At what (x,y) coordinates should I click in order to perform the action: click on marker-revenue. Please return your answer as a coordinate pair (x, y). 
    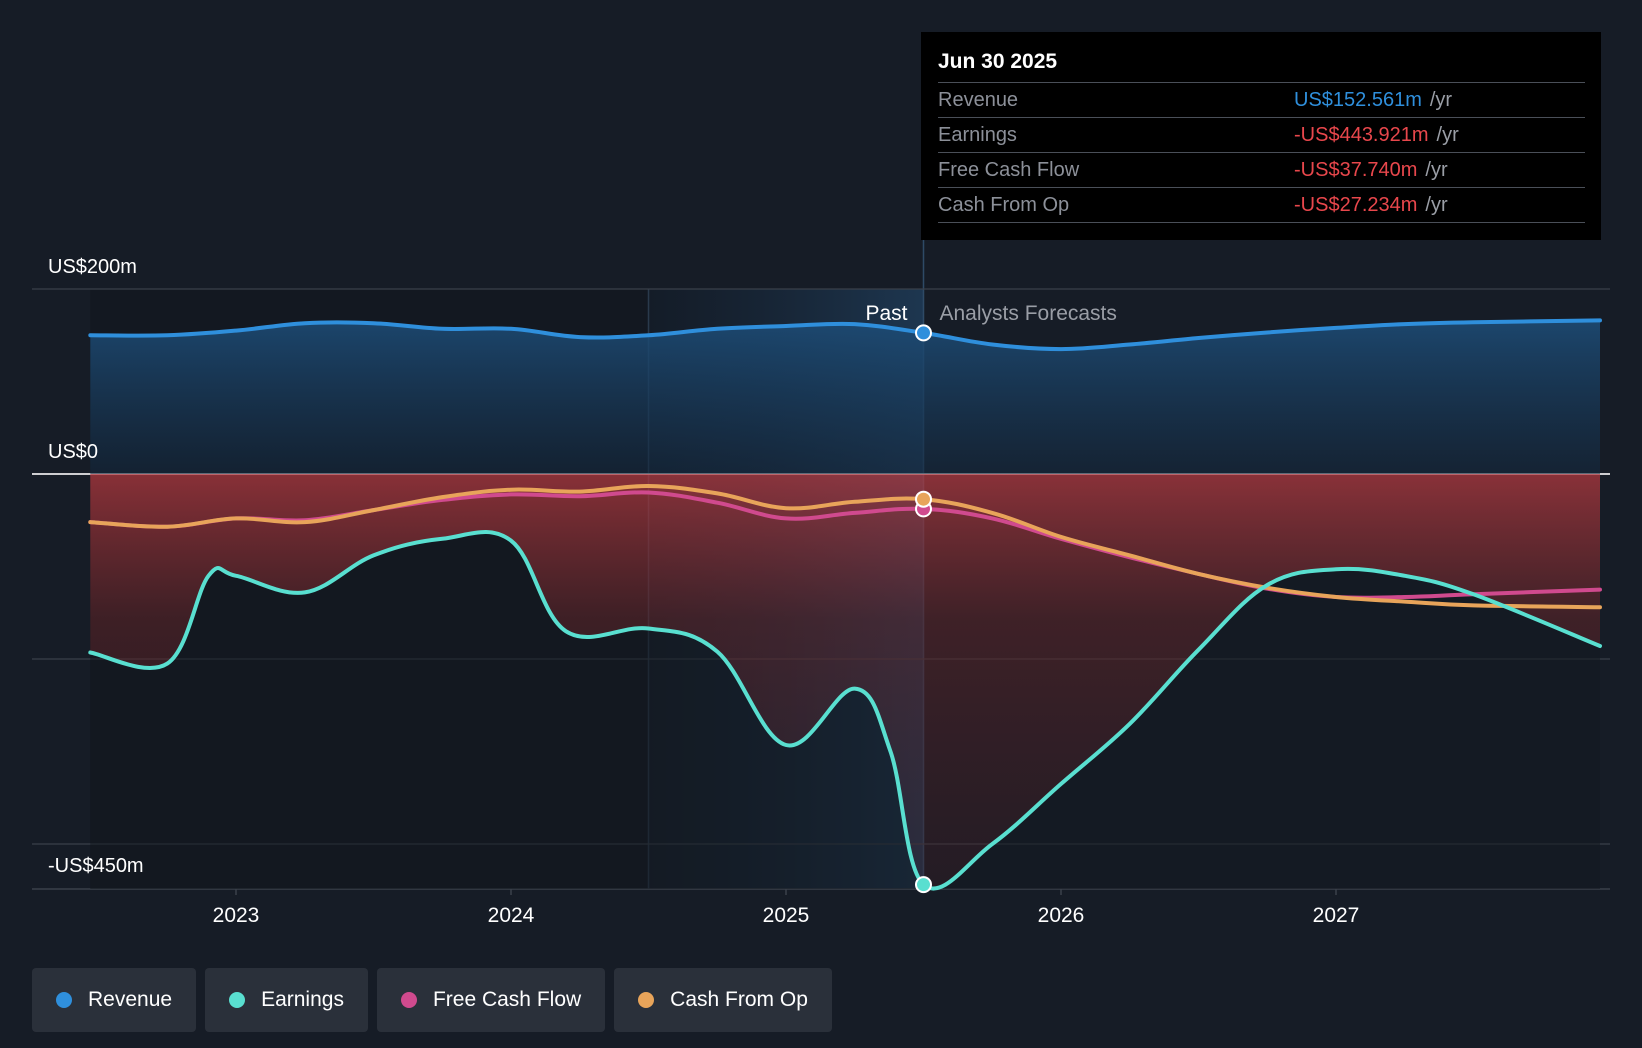
    Looking at the image, I should click on (923, 333).